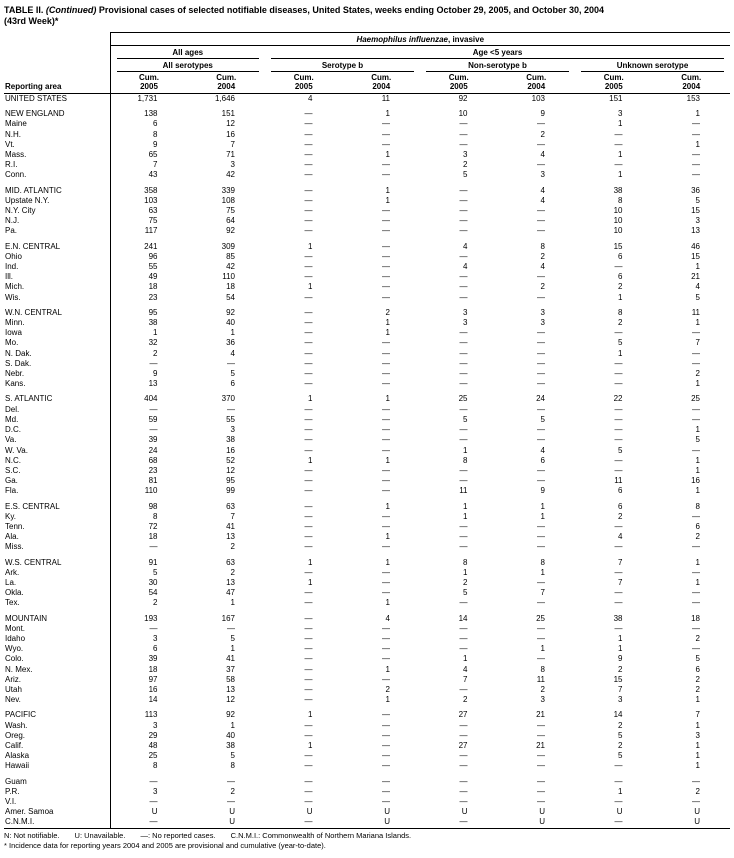 The image size is (734, 858). What do you see at coordinates (367, 440) in the screenshot?
I see `table-row: Va. 39 38 — — — — — 5` at bounding box center [367, 440].